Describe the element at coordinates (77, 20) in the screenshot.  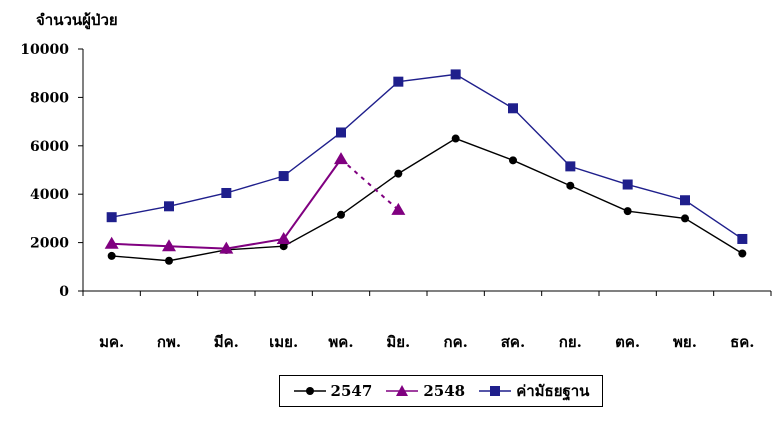
I see `y-axis-title: จำนวนผู้ป่วย` at that location.